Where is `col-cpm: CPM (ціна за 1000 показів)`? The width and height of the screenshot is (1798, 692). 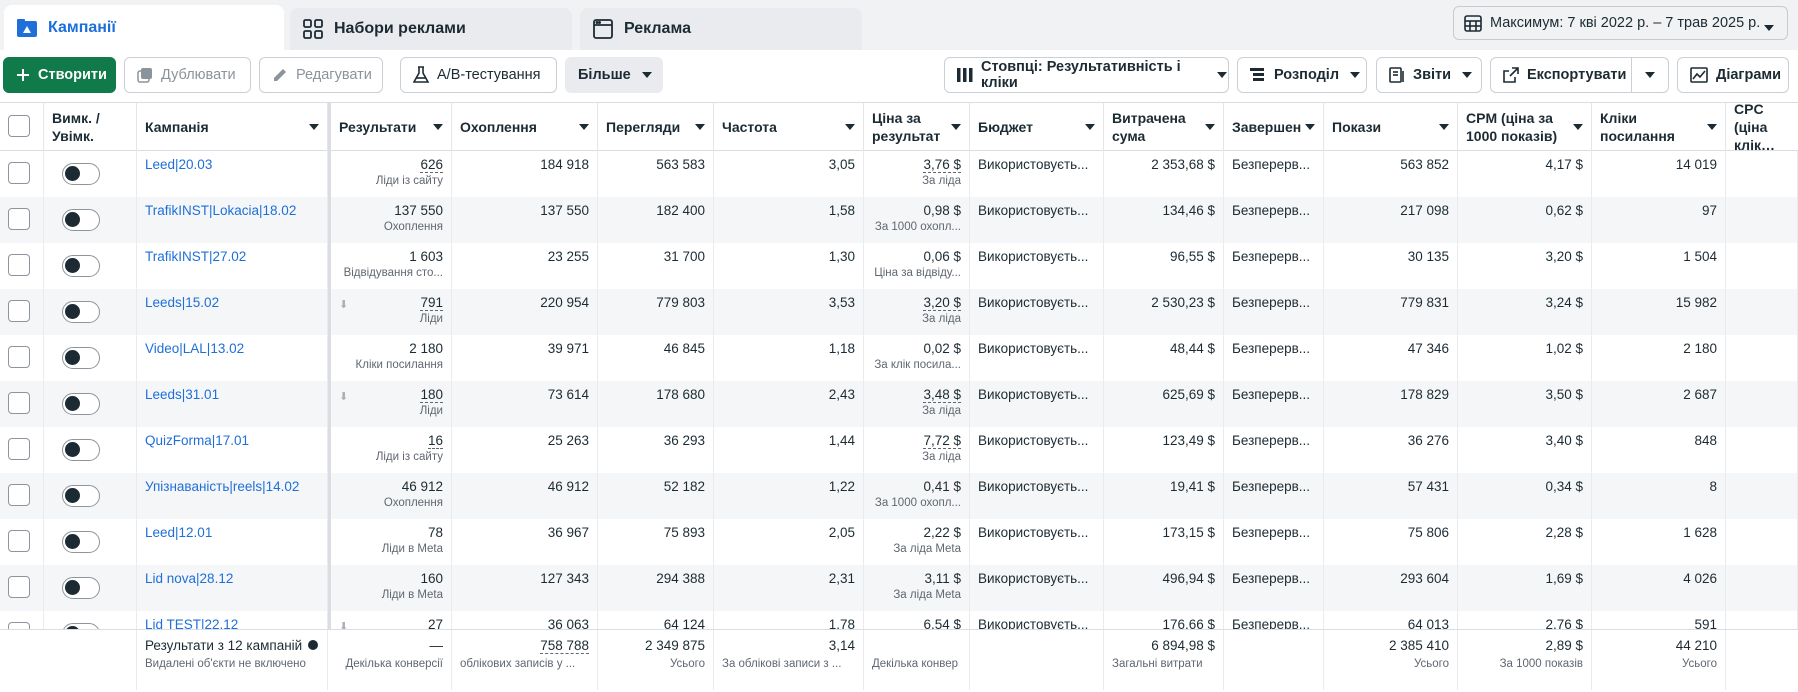
col-cpm: CPM (ціна за 1000 показів) is located at coordinates (1525, 127).